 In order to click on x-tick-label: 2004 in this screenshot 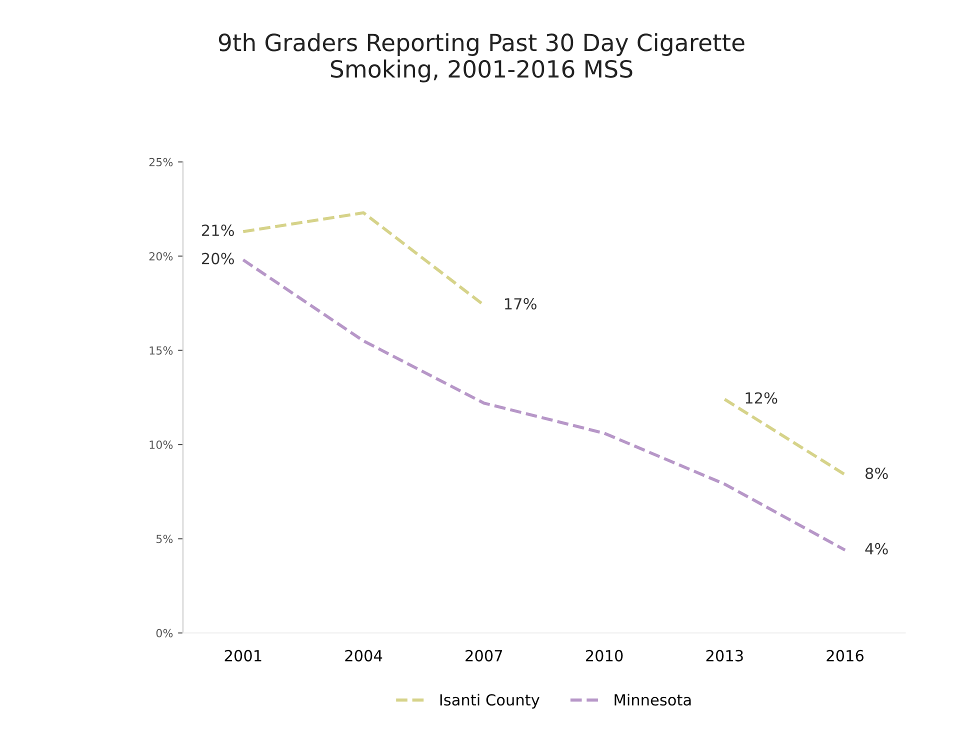, I will do `click(363, 656)`.